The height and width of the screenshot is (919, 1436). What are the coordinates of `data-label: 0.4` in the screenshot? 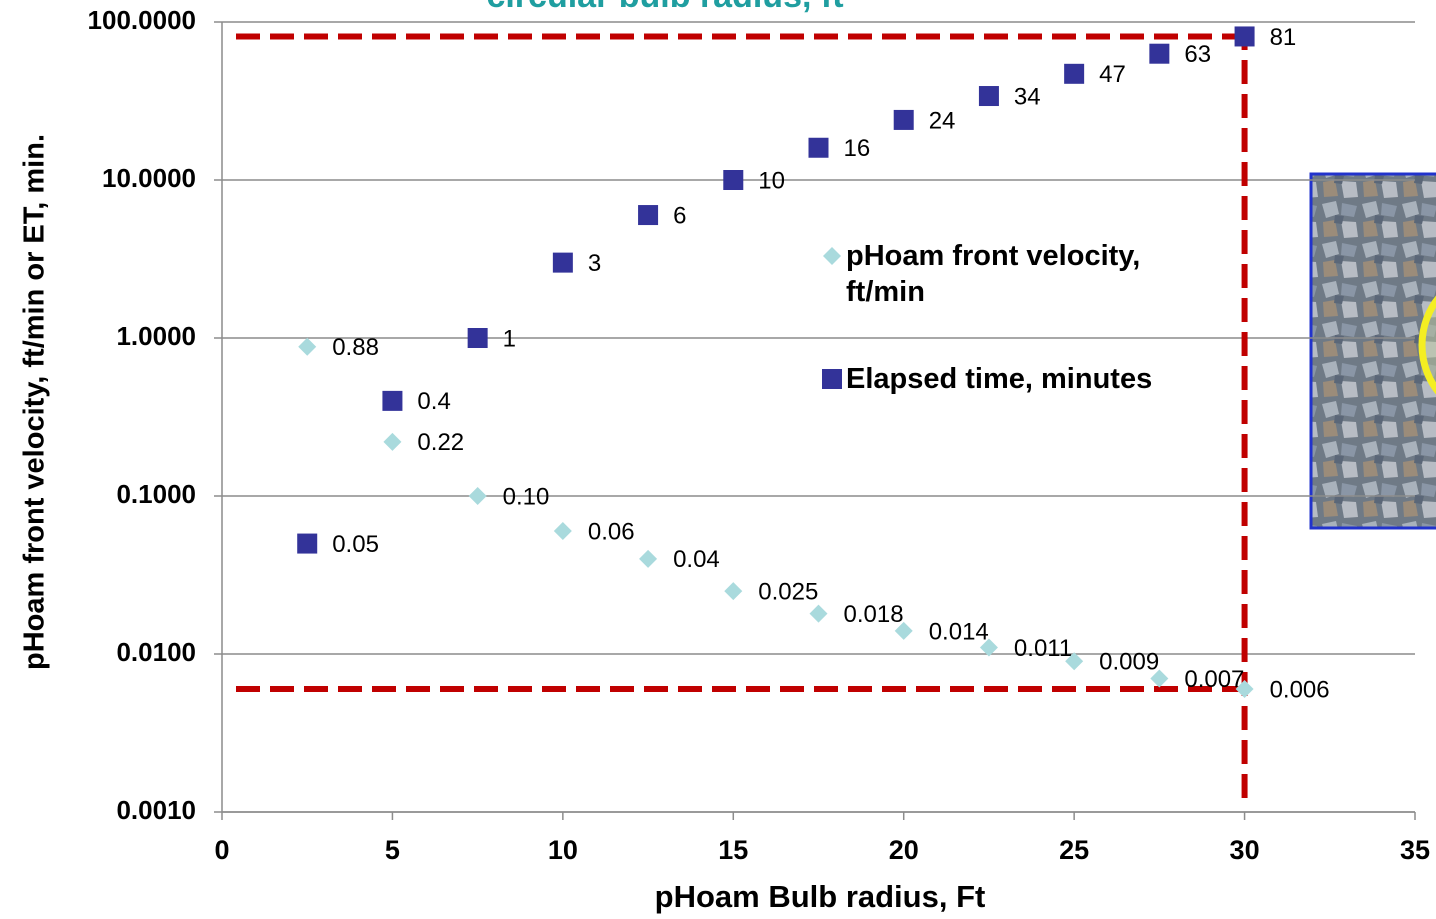 It's located at (433, 401).